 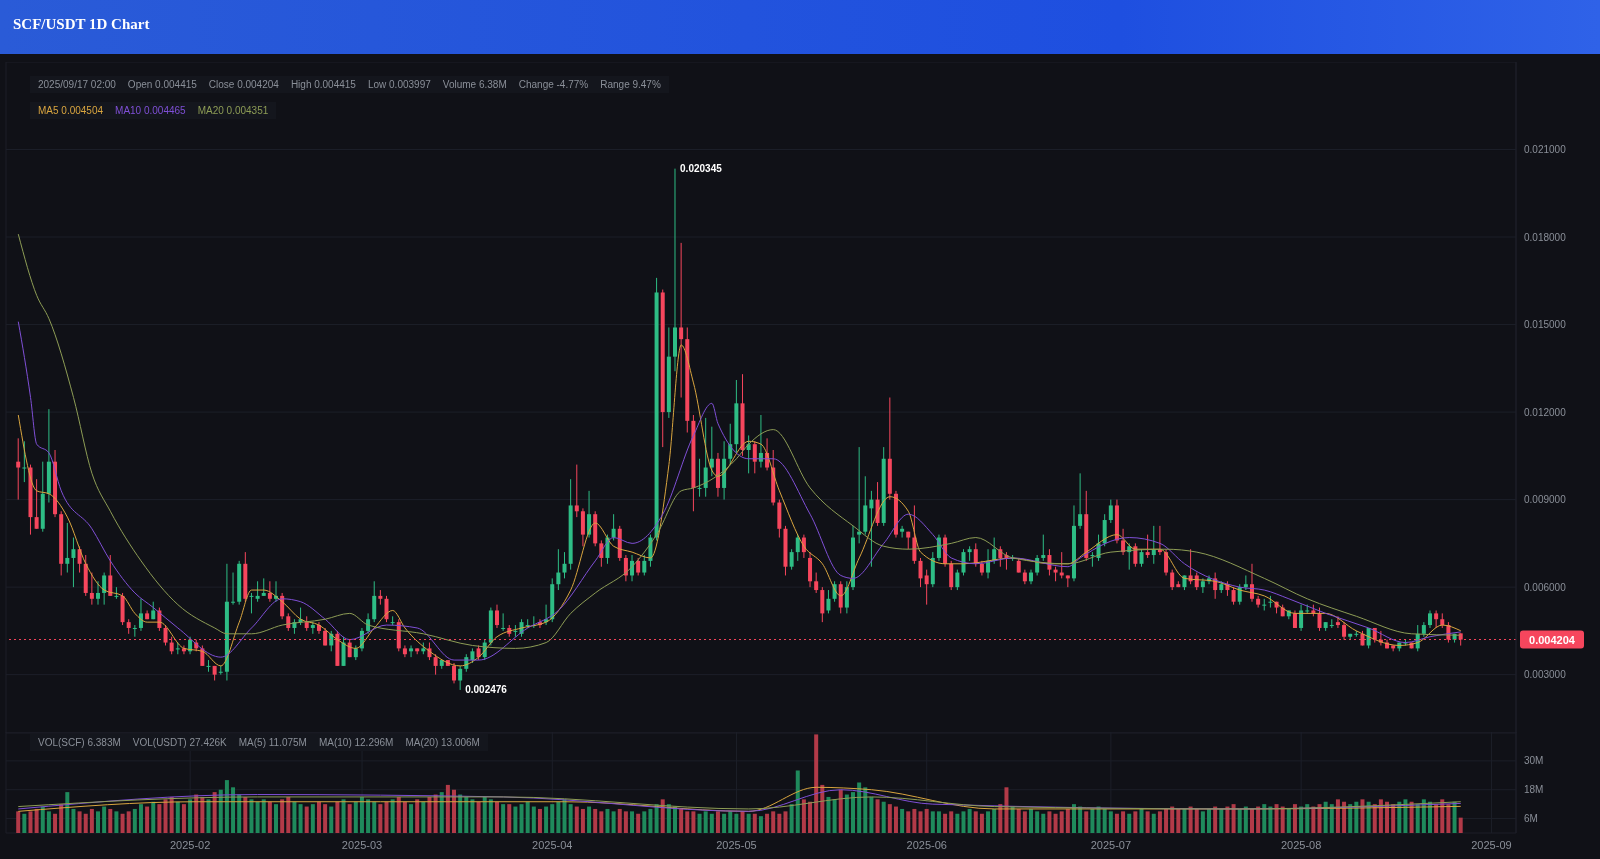 What do you see at coordinates (442, 742) in the screenshot?
I see `annotation: MA(20) 13.006M` at bounding box center [442, 742].